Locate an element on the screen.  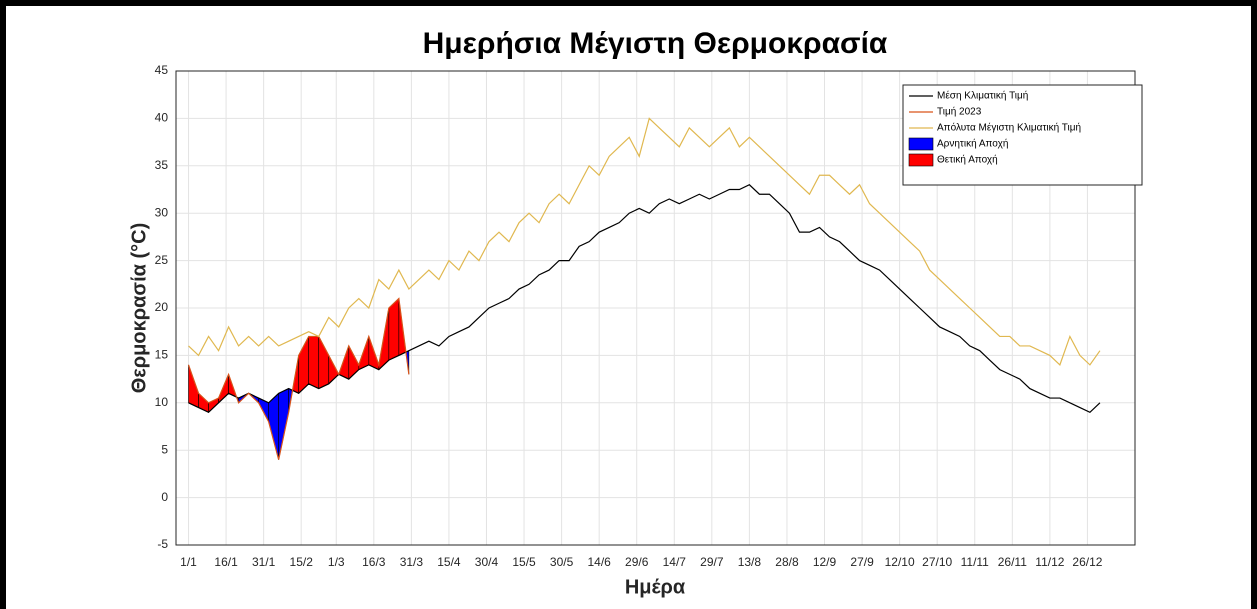
x-tick-label: 12/10 is located at coordinates (900, 562).